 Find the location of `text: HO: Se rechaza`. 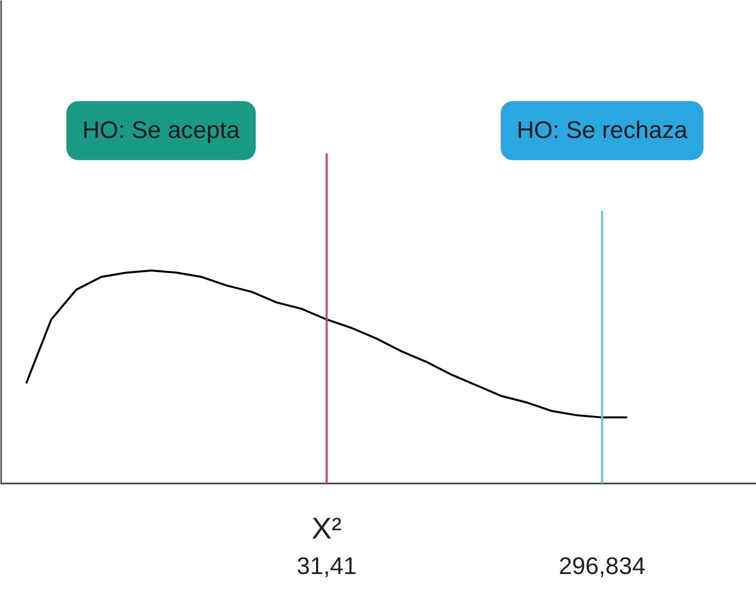

text: HO: Se rechaza is located at coordinates (602, 130).